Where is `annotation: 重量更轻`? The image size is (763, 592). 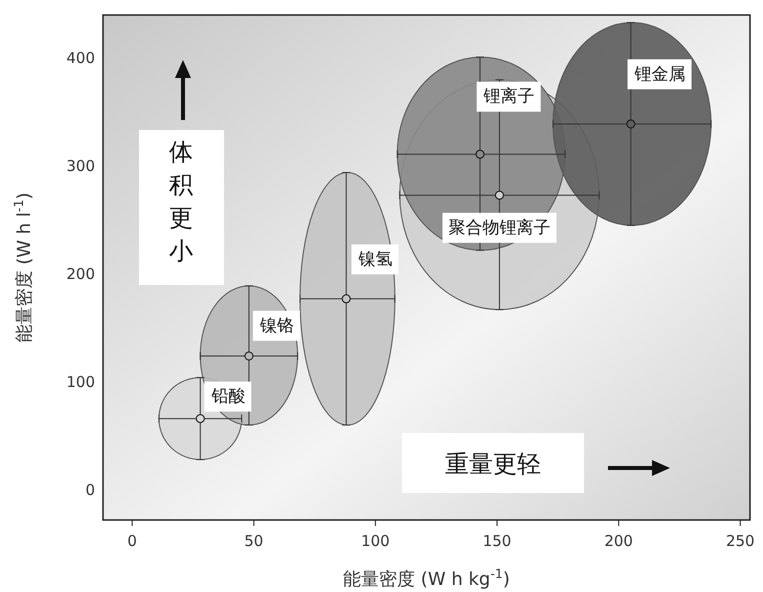
annotation: 重量更轻 is located at coordinates (493, 464).